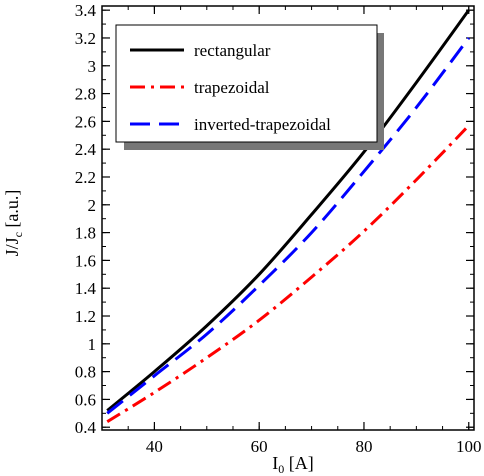 Image resolution: width=484 pixels, height=476 pixels. Describe the element at coordinates (12, 246) in the screenshot. I see `y-axis-label-main: J/J` at that location.